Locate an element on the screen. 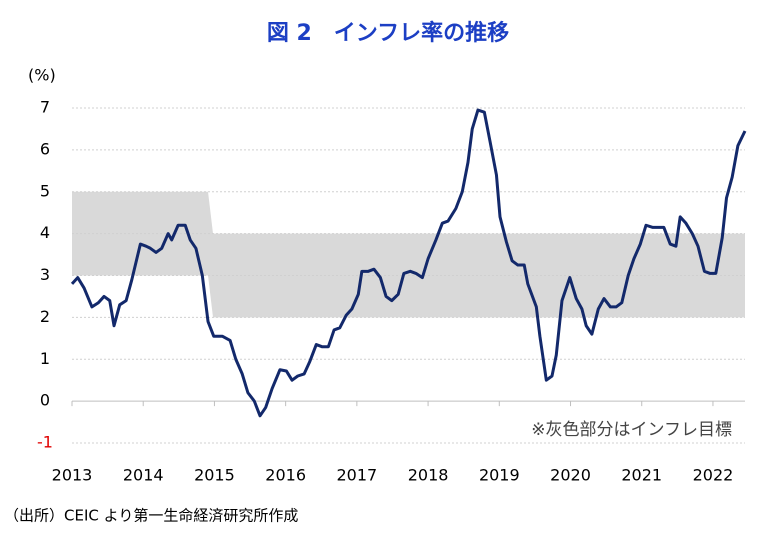 Image resolution: width=777 pixels, height=540 pixels. y-tick-label: 3 is located at coordinates (45, 274).